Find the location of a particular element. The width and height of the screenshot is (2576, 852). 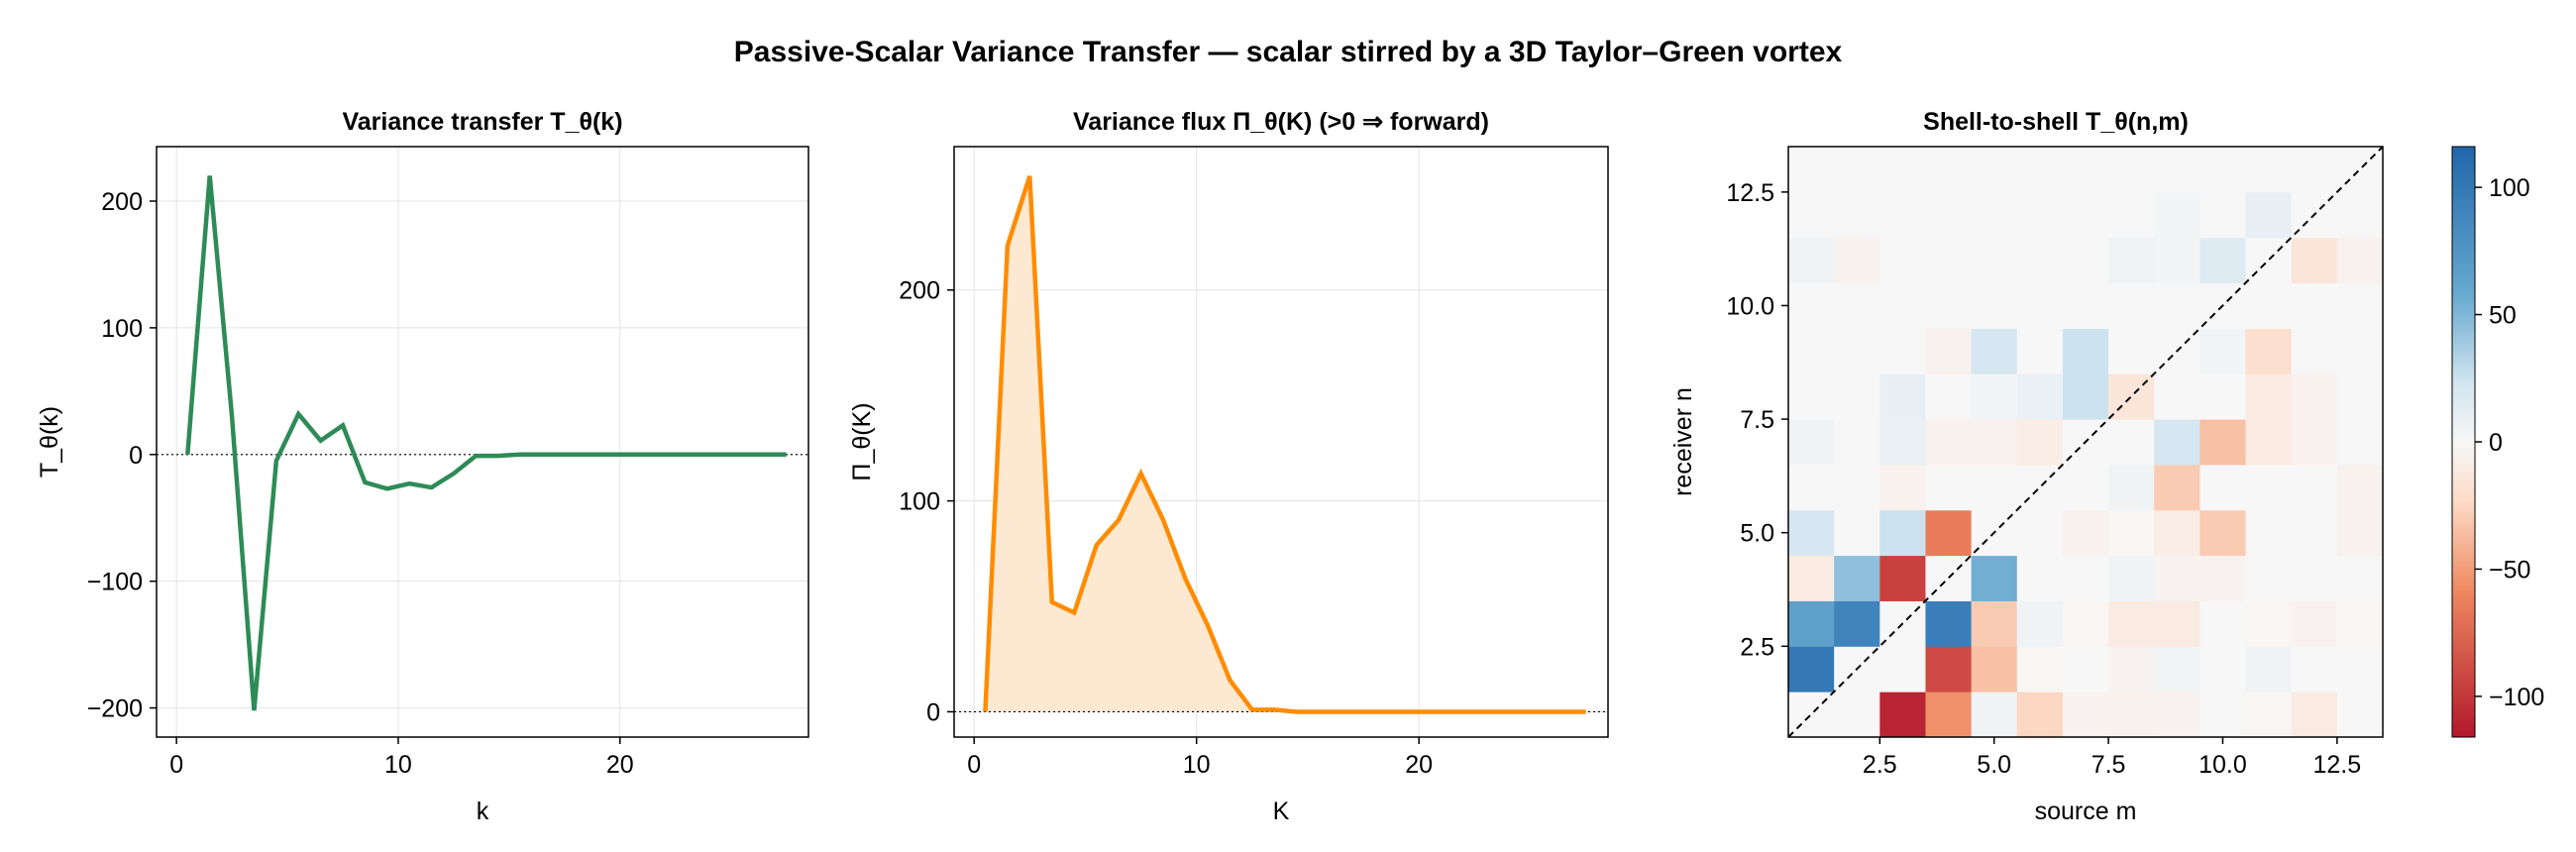

panel2-ylabel: Π_θ(K) is located at coordinates (862, 441).